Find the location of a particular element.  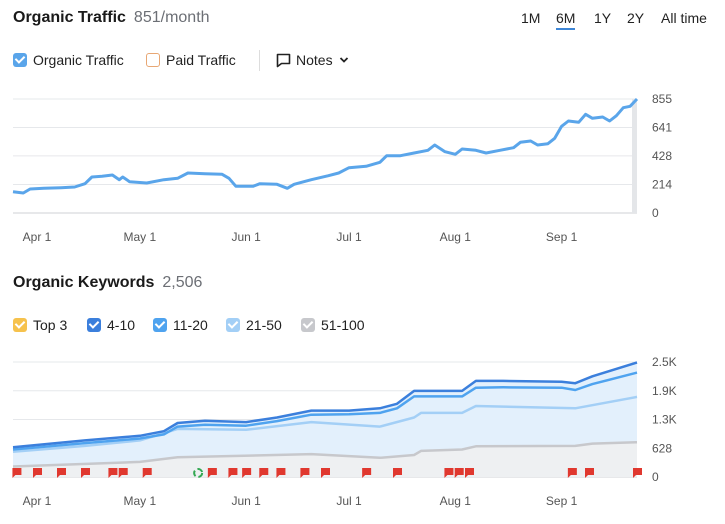

y-tick-label: 214 is located at coordinates (662, 184).